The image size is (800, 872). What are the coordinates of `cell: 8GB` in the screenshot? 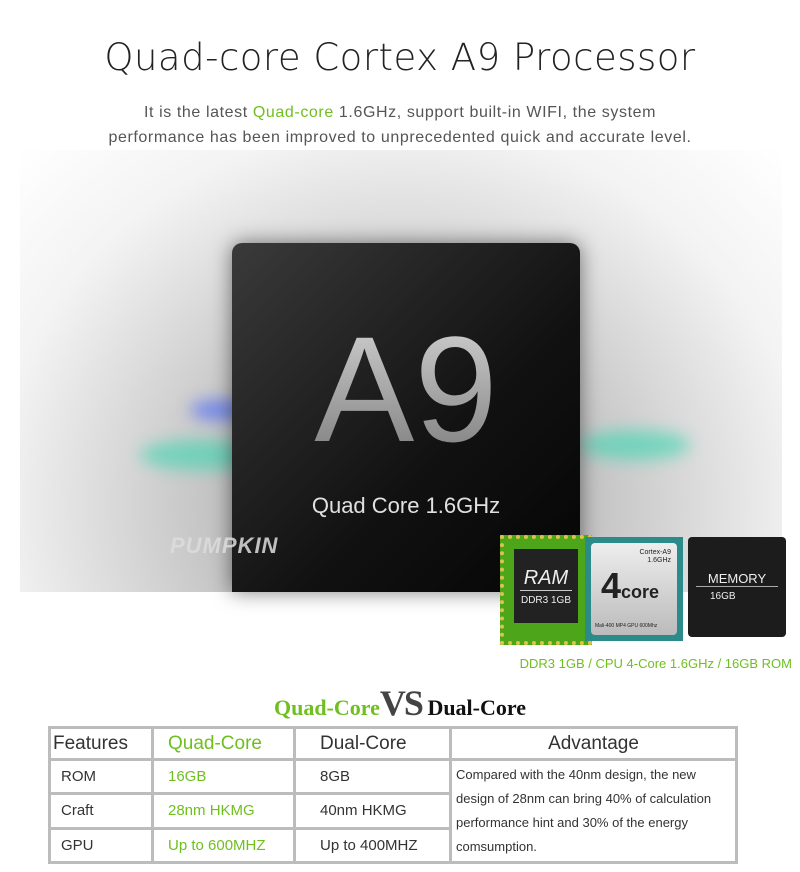 It's located at (372, 776).